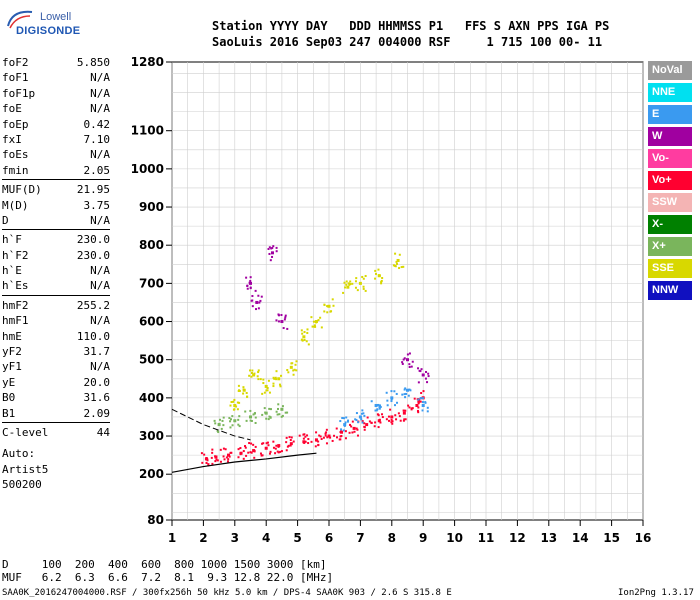 The width and height of the screenshot is (700, 600). What do you see at coordinates (93, 305) in the screenshot?
I see `param-value: 255.2` at bounding box center [93, 305].